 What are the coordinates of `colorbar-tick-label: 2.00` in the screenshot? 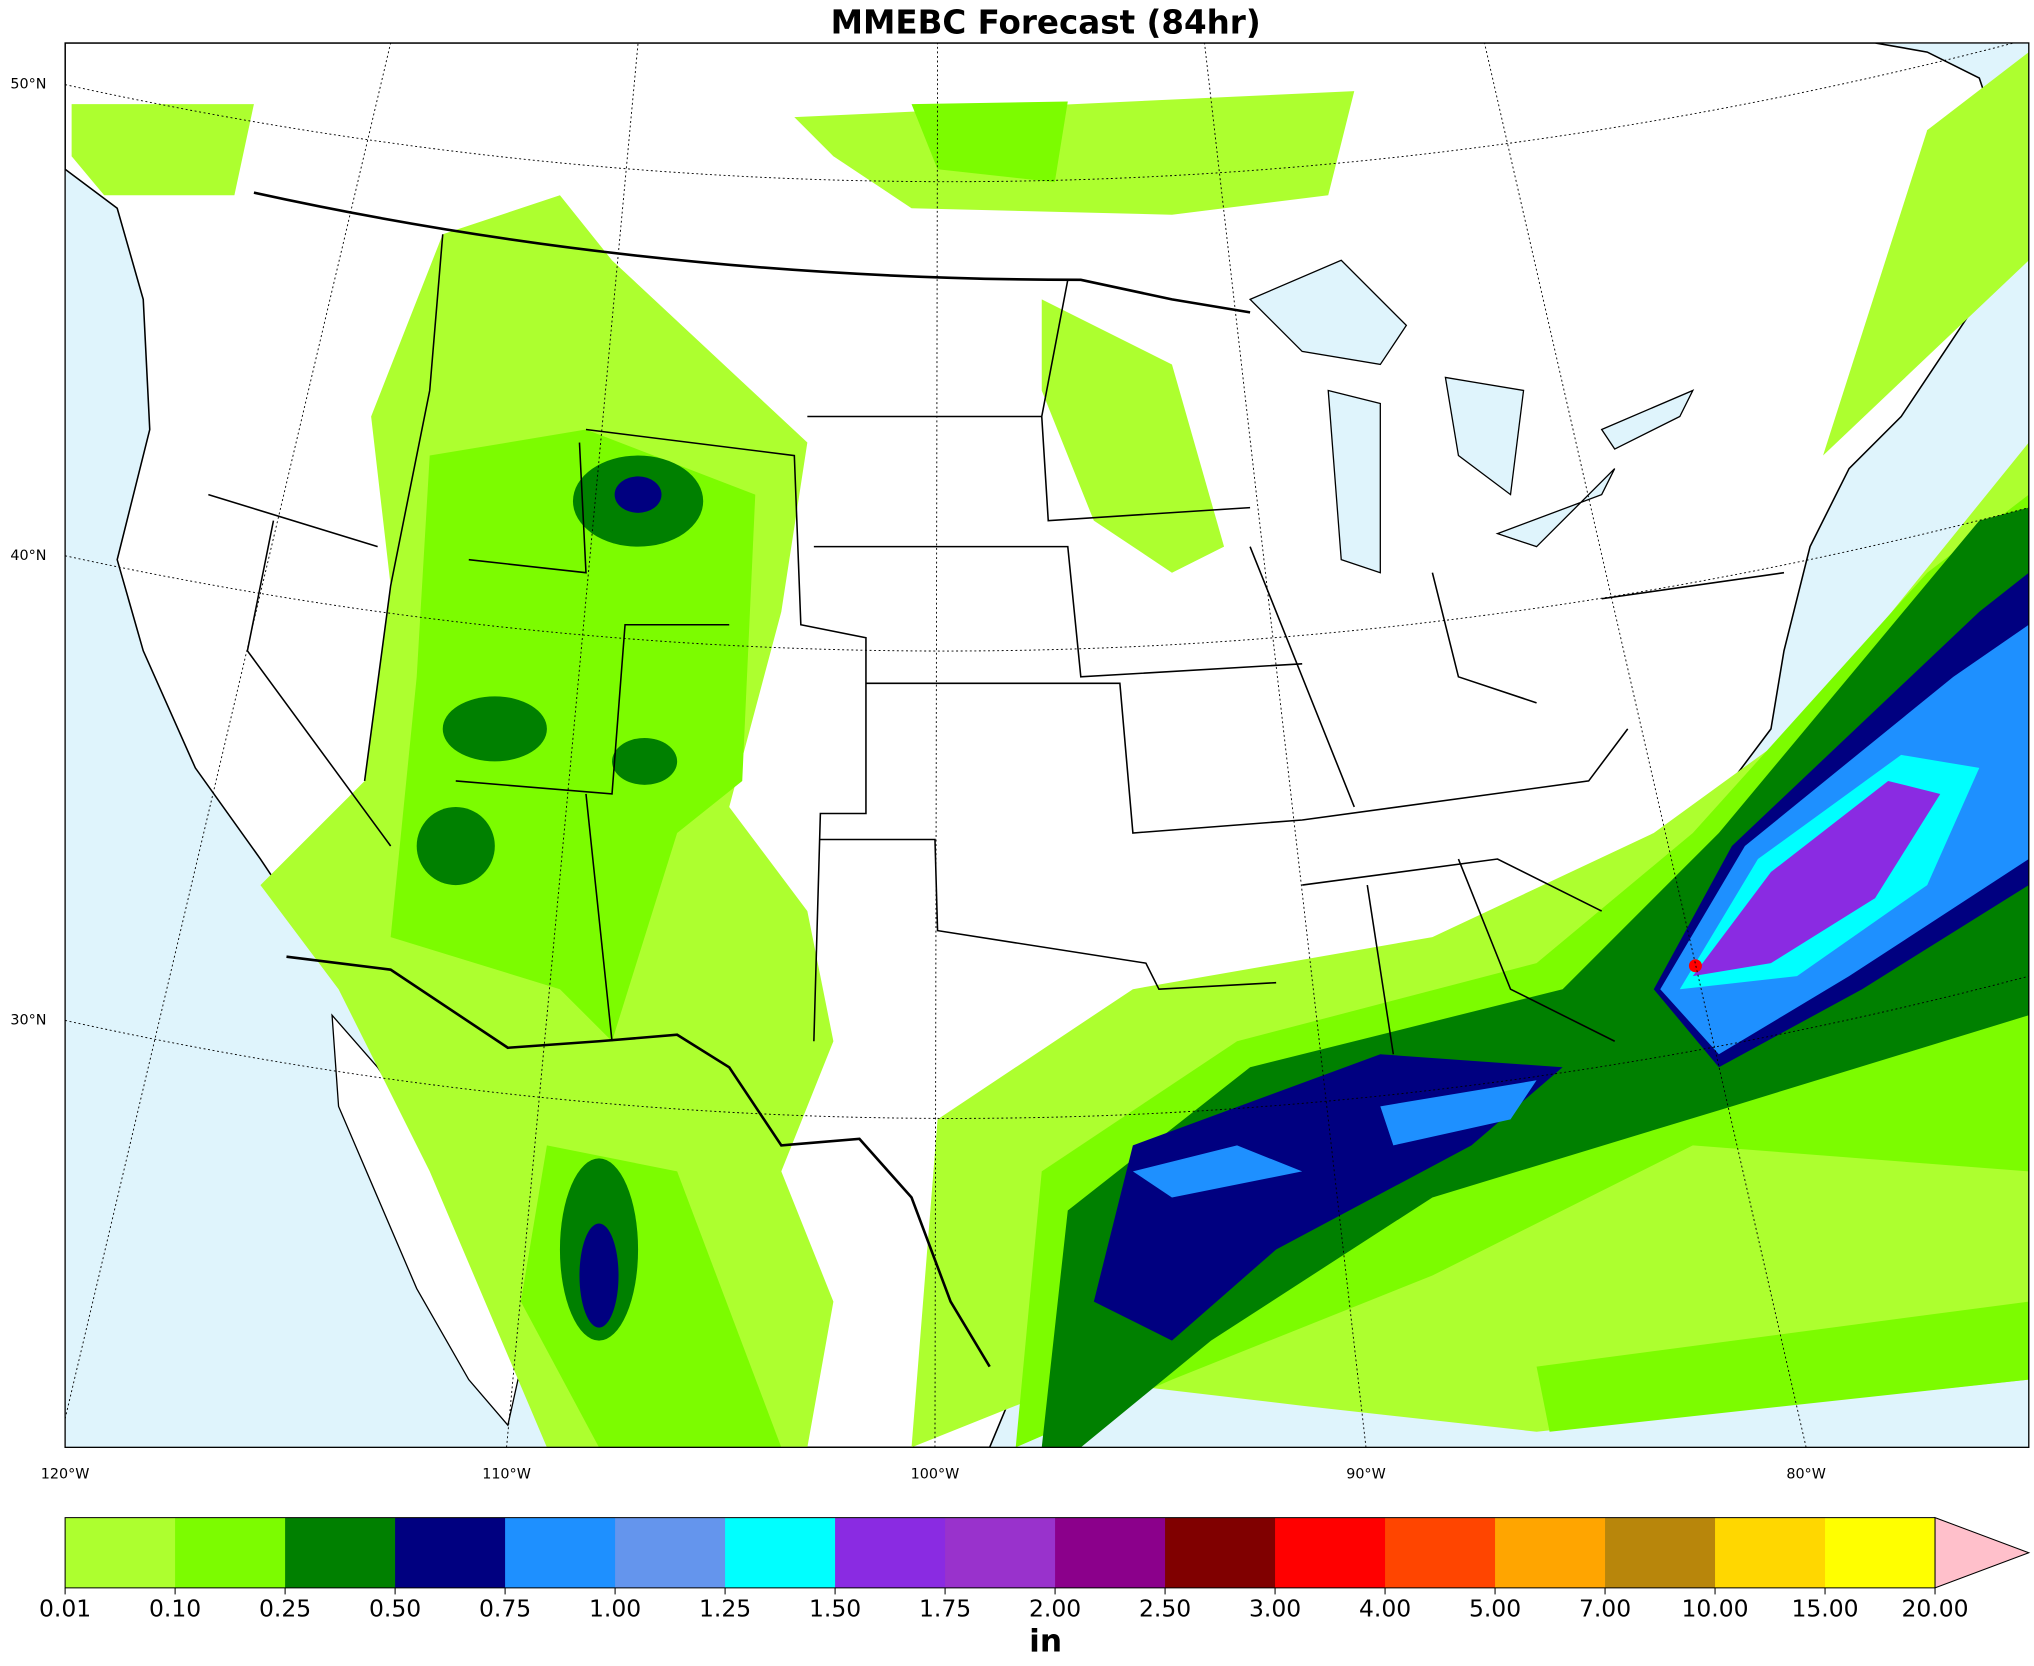 It's located at (1055, 1609).